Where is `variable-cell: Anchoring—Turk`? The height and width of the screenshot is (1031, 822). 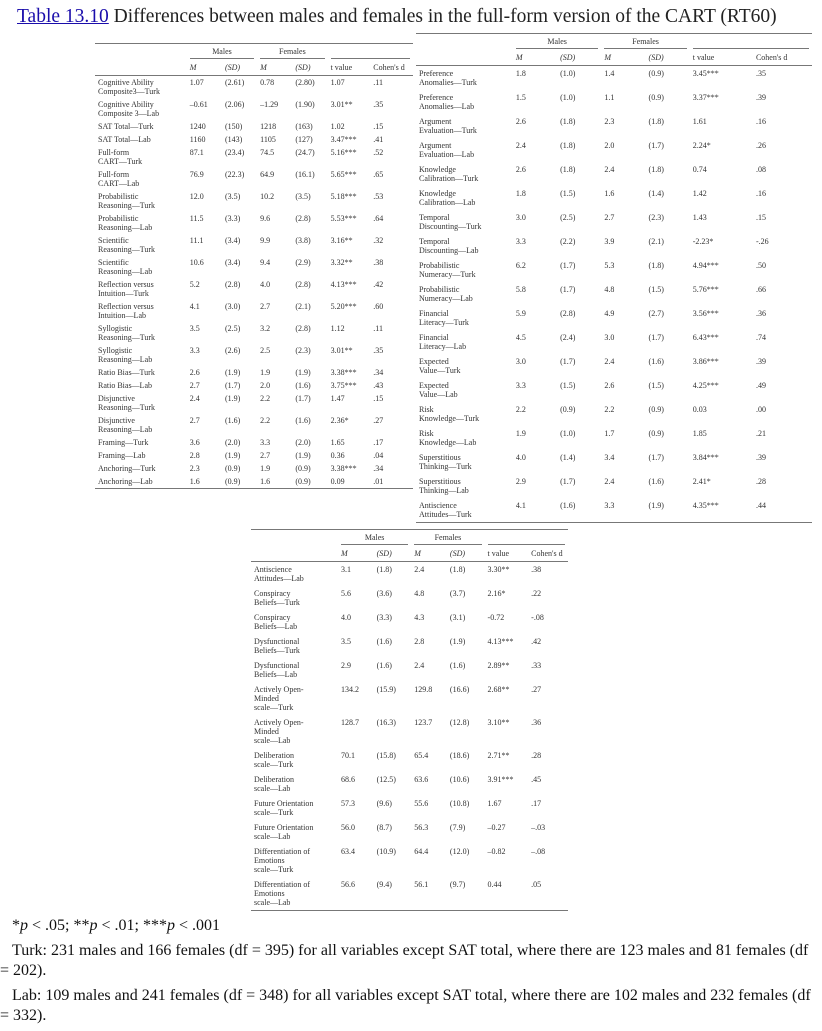
variable-cell: Anchoring—Turk is located at coordinates (127, 468).